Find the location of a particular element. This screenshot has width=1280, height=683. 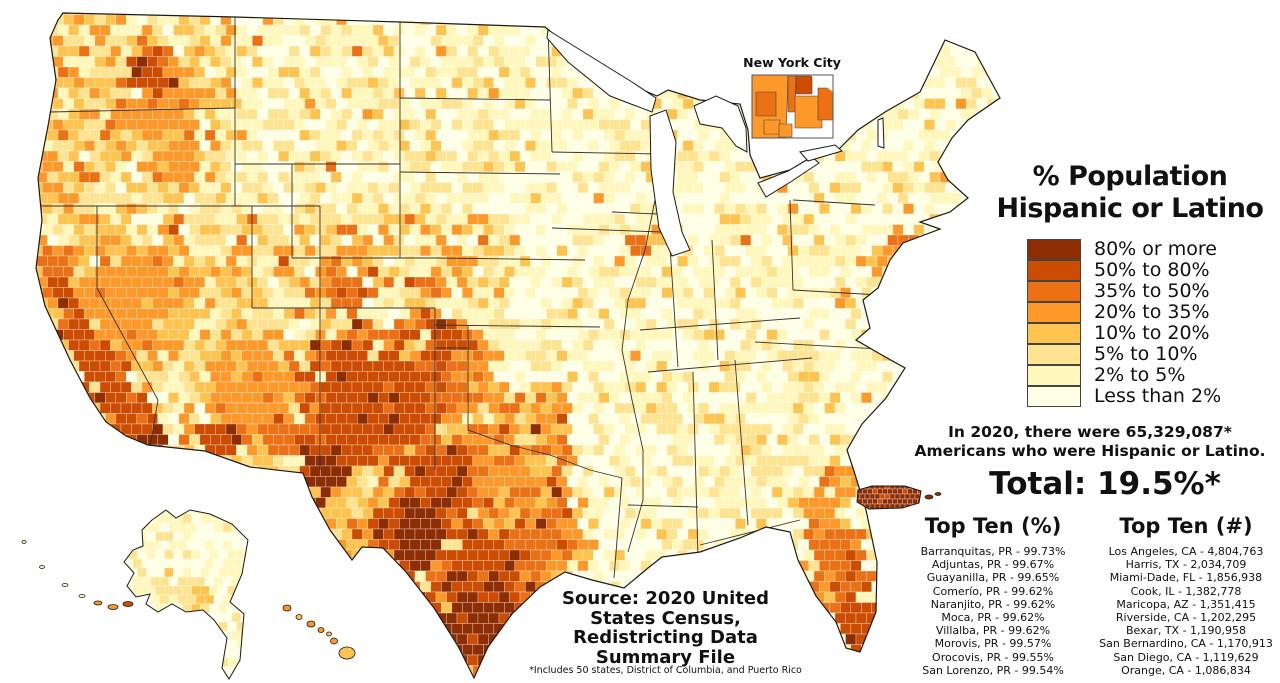

legend-row: 10% to 20% is located at coordinates (1124, 333).